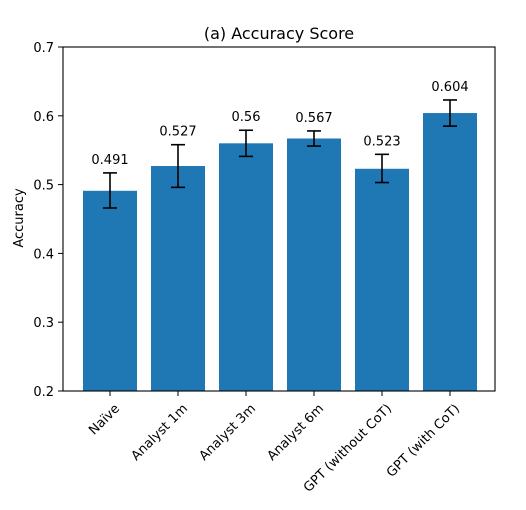 Image resolution: width=526 pixels, height=510 pixels. Describe the element at coordinates (160, 432) in the screenshot. I see `x-tick-label: Analyst 1m` at that location.